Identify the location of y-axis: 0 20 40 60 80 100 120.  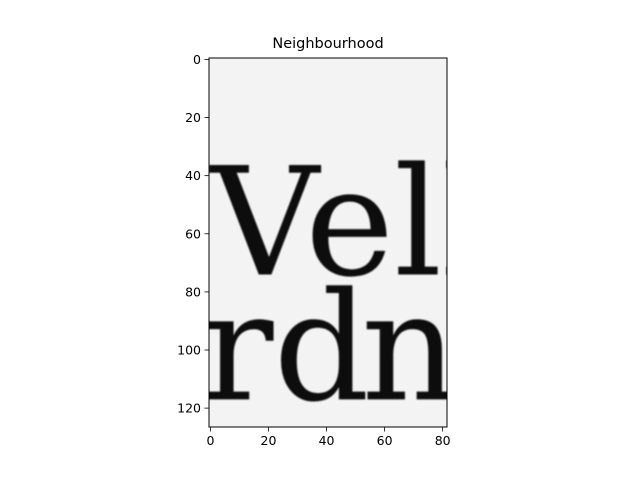
(193, 234).